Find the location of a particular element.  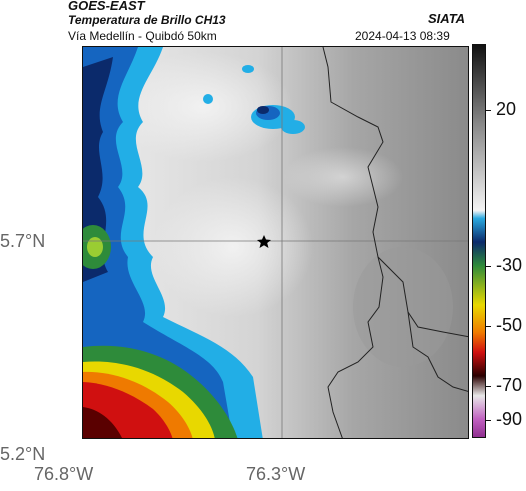

star-icon is located at coordinates (264, 241).